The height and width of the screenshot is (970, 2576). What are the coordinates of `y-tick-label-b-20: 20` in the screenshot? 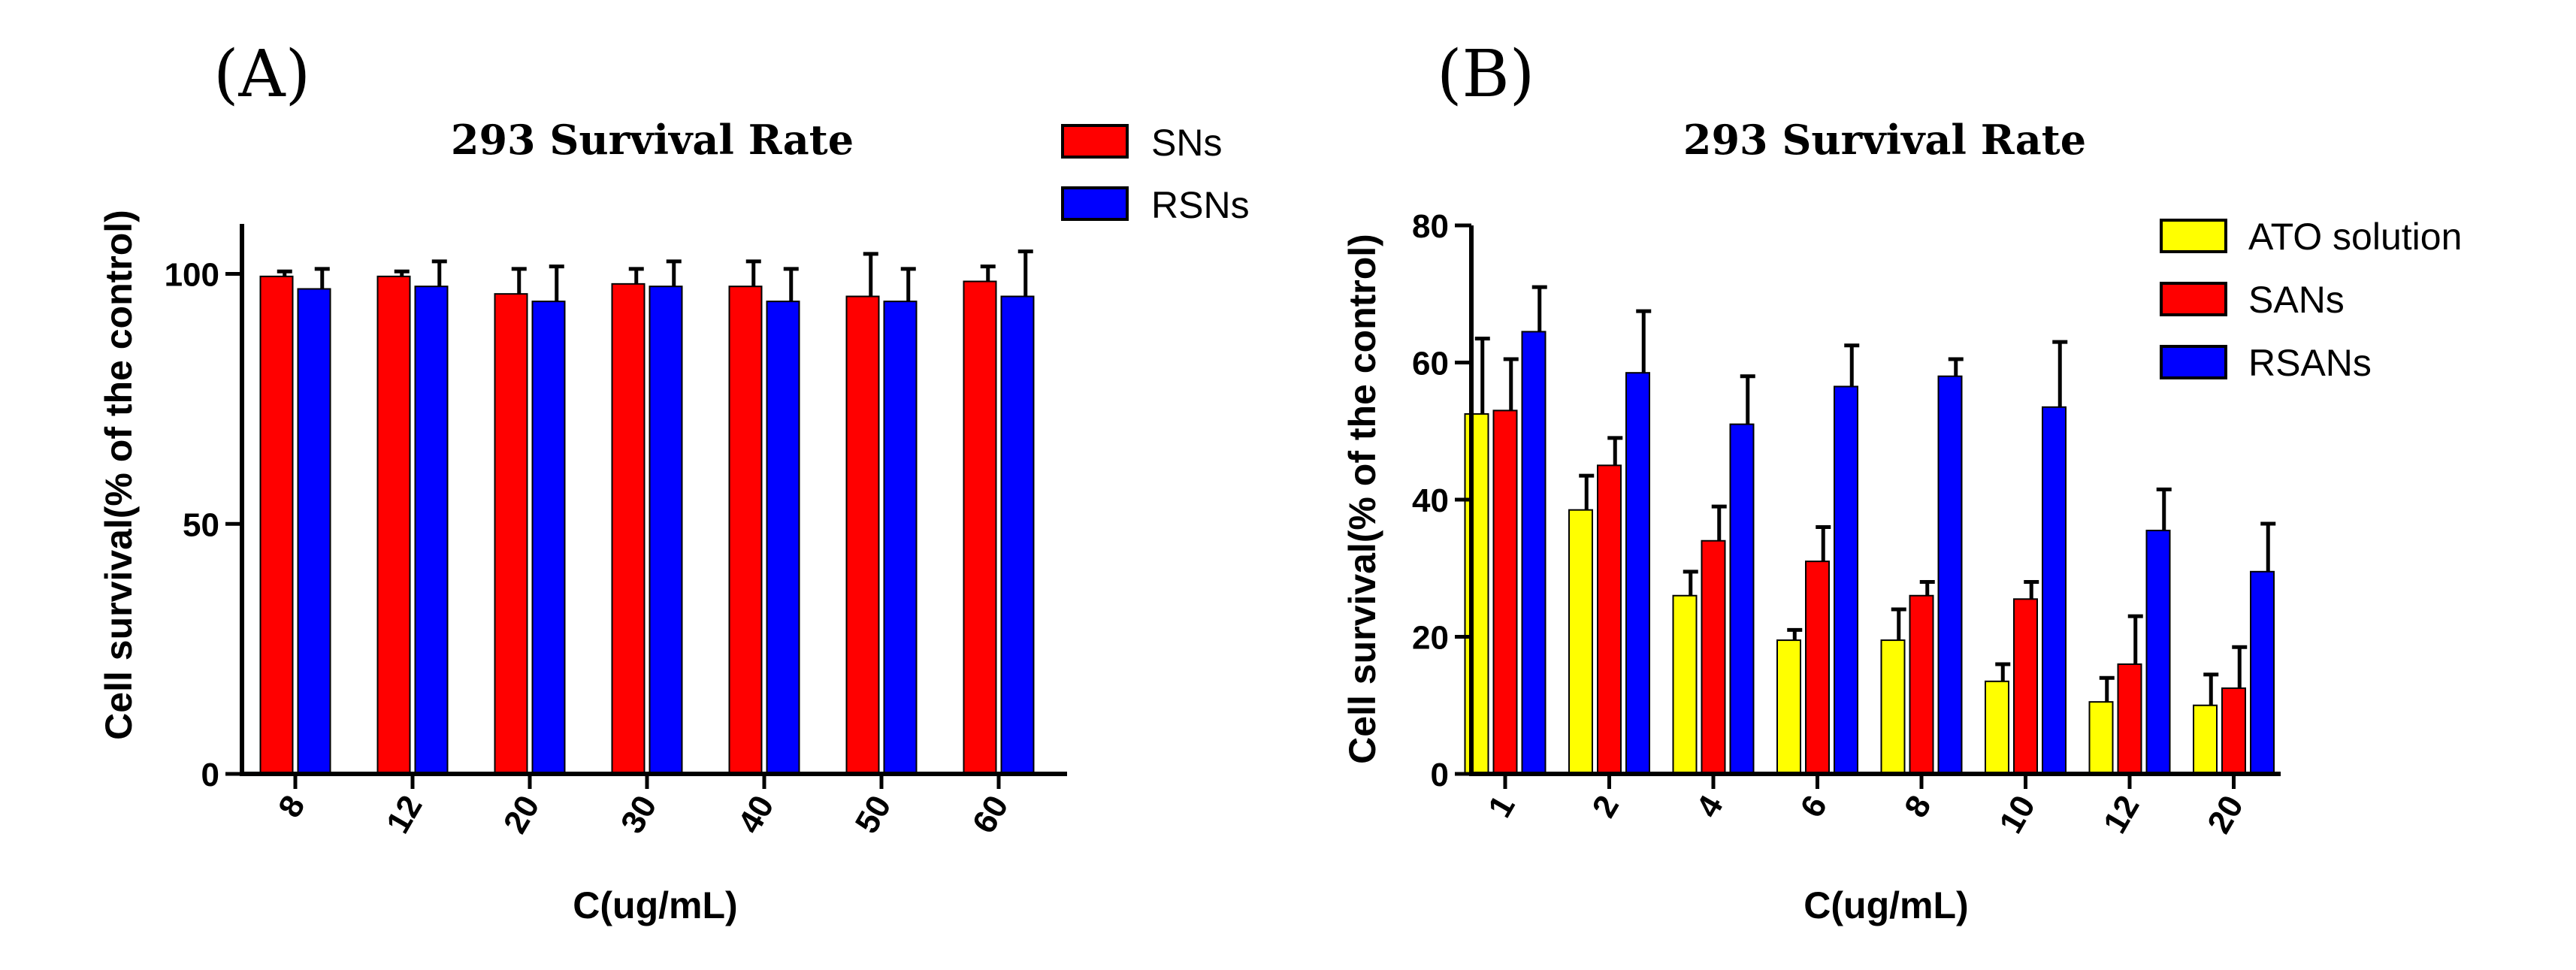 It's located at (1430, 638).